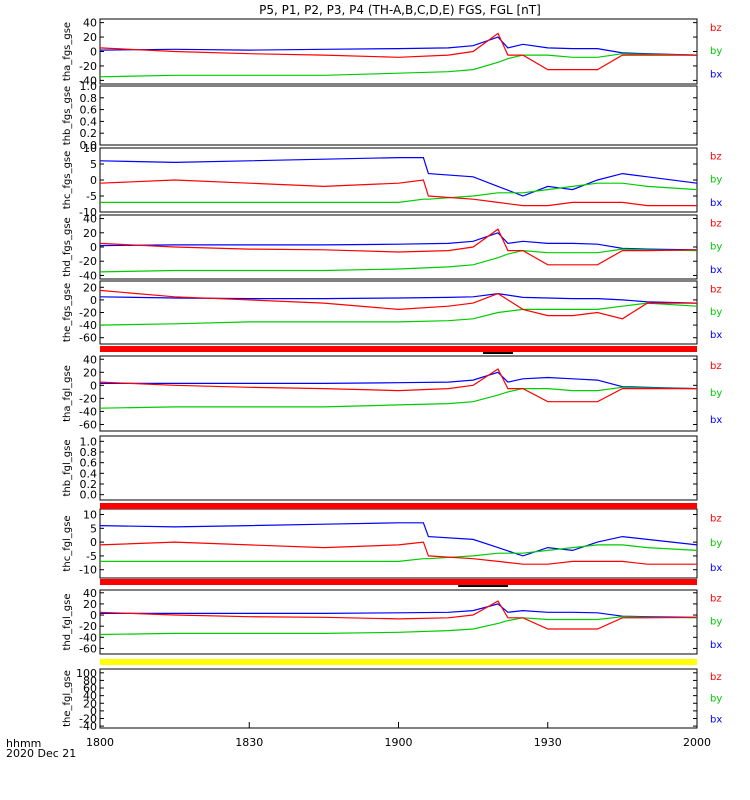 This screenshot has width=750, height=800. I want to click on panel-thb_fgs_gse: 1.00.80.60.40.20.0 thb_fgs_gse, so click(380, 116).